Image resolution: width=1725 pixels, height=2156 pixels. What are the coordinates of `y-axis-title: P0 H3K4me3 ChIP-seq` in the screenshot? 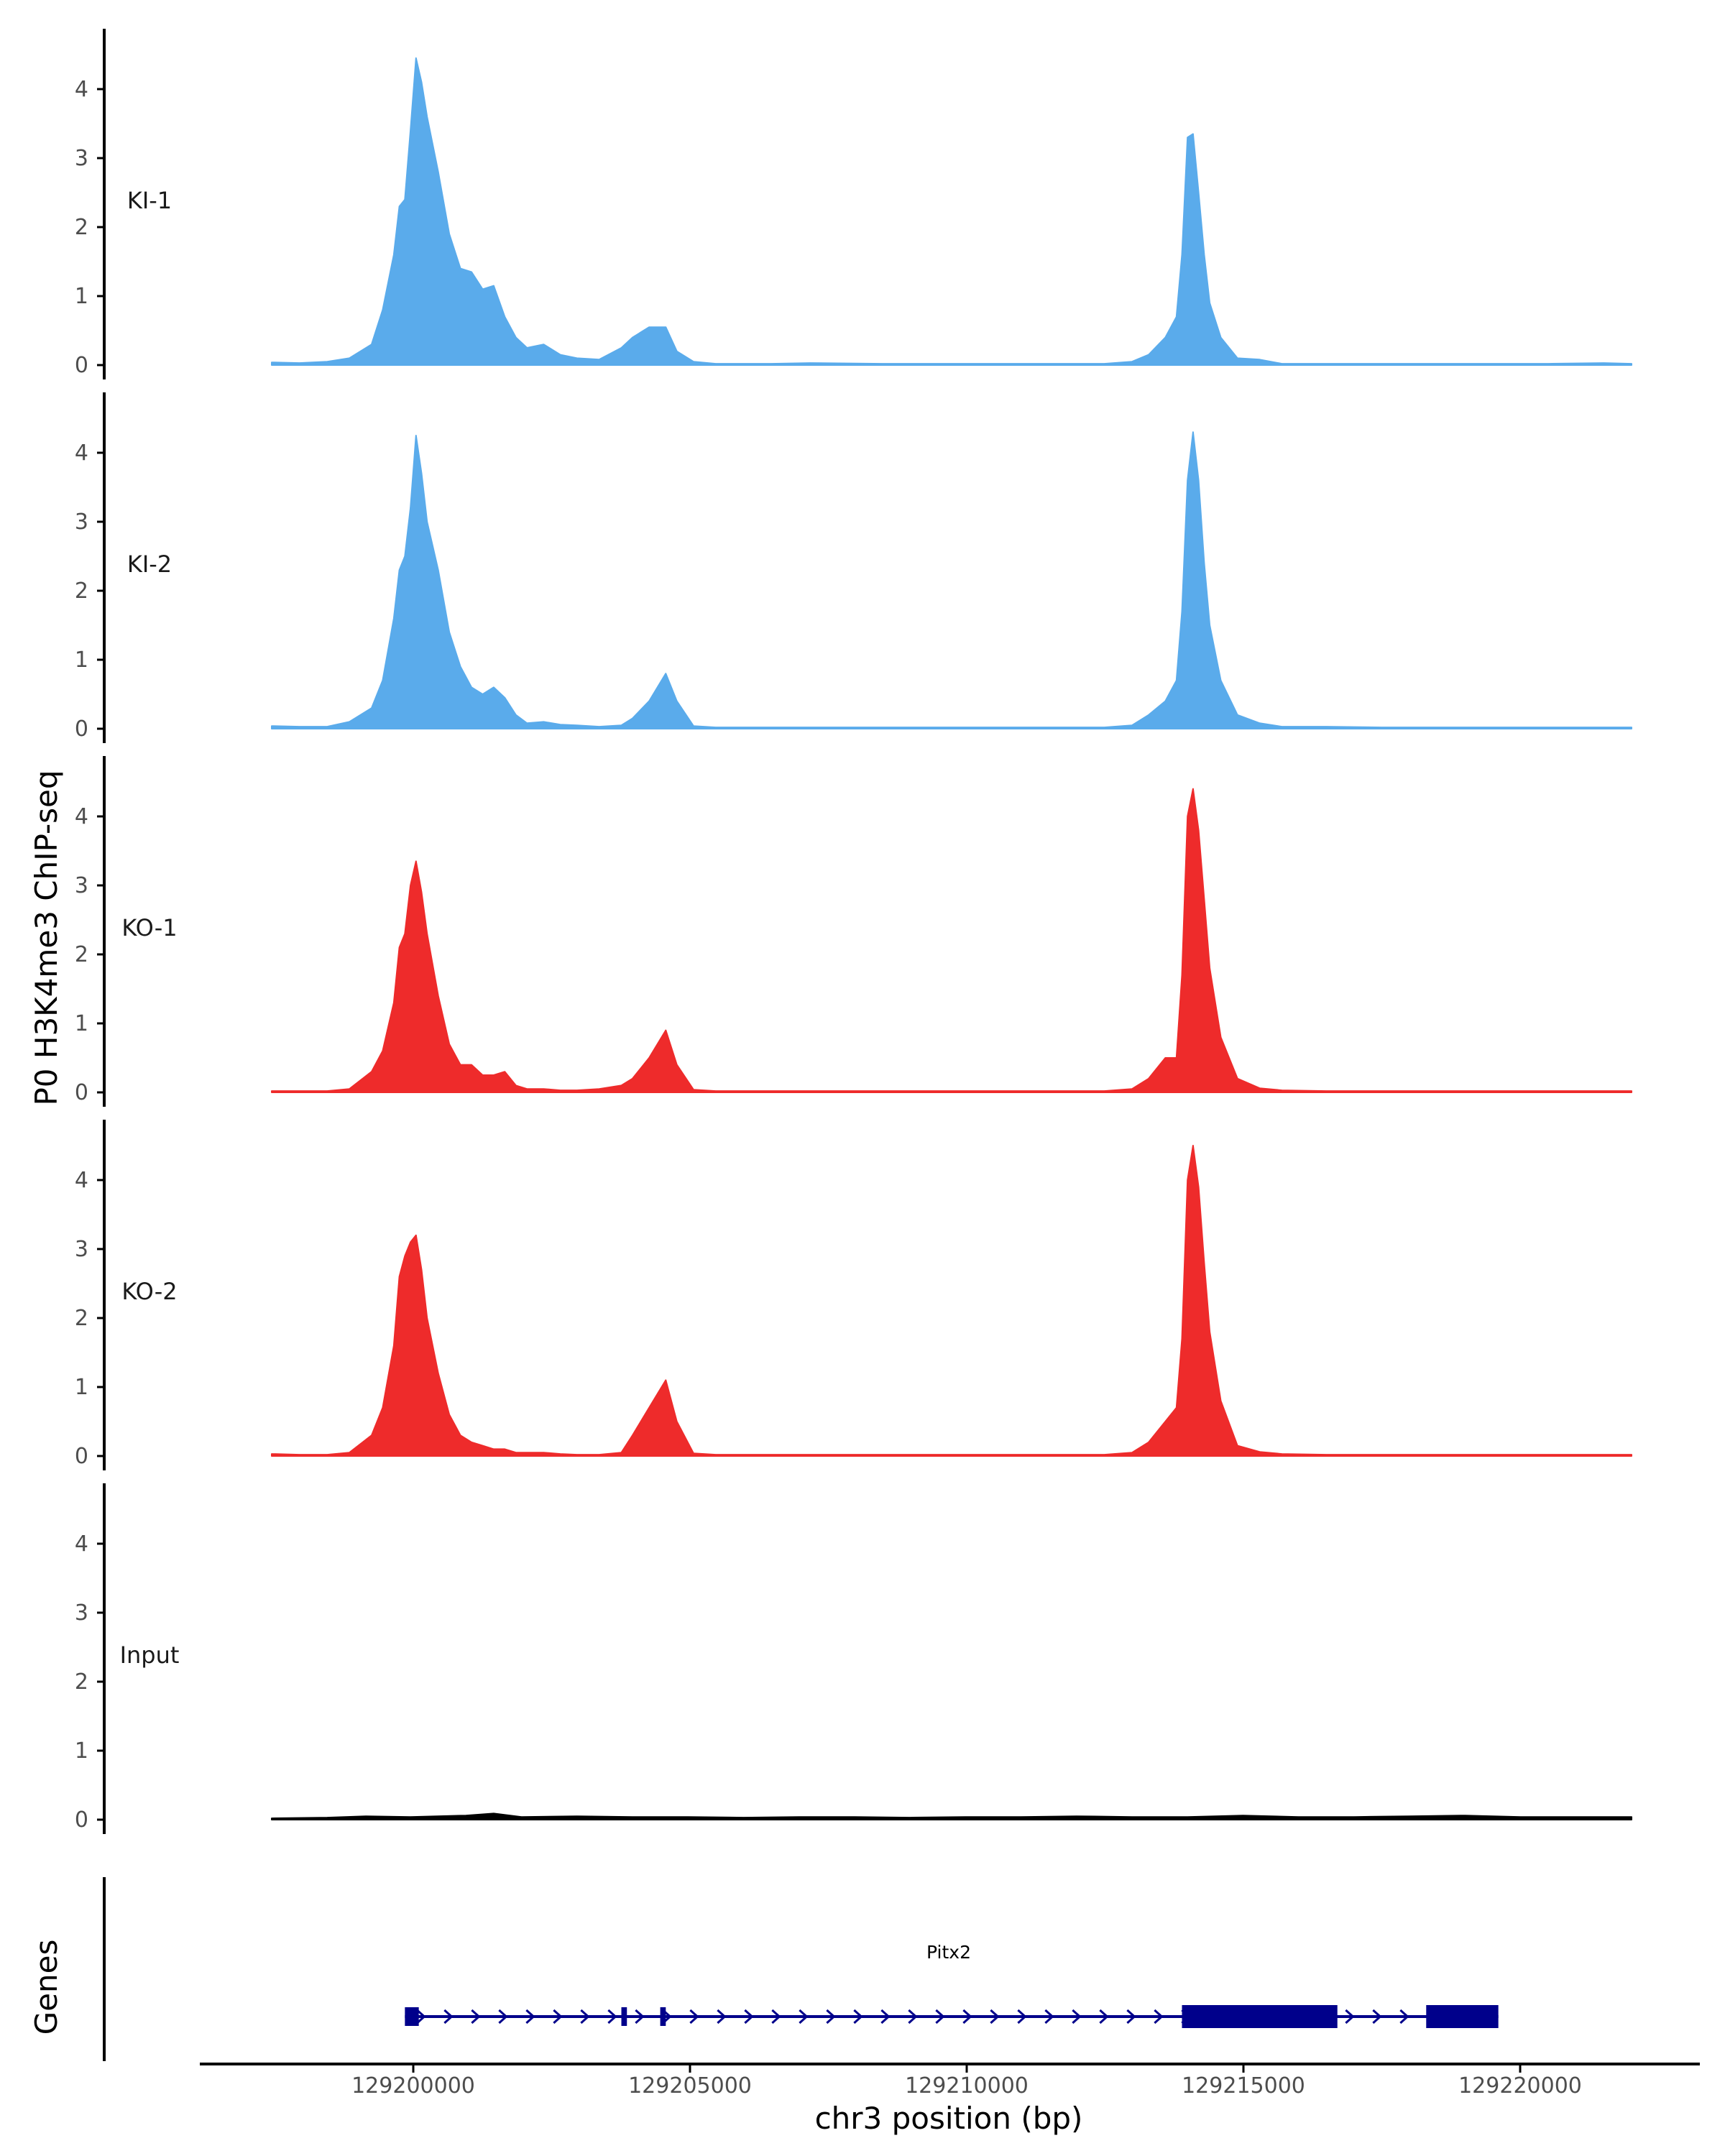 It's located at (46, 937).